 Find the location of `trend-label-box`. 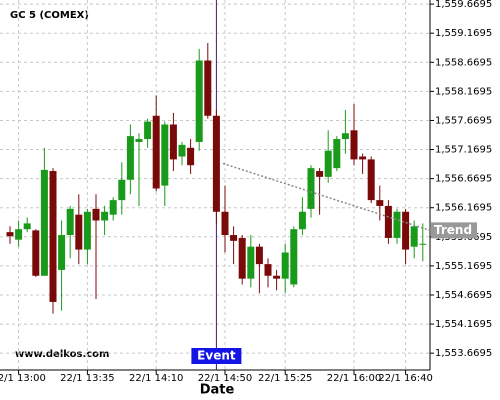

trend-label-box is located at coordinates (454, 230).